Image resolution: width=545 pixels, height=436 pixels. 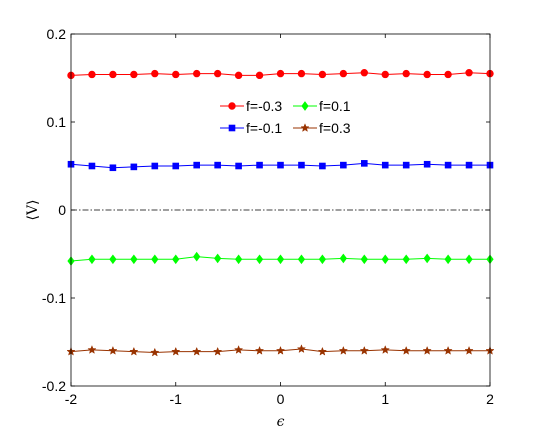 I want to click on legend-entry: f=-0.3, so click(x=251, y=106).